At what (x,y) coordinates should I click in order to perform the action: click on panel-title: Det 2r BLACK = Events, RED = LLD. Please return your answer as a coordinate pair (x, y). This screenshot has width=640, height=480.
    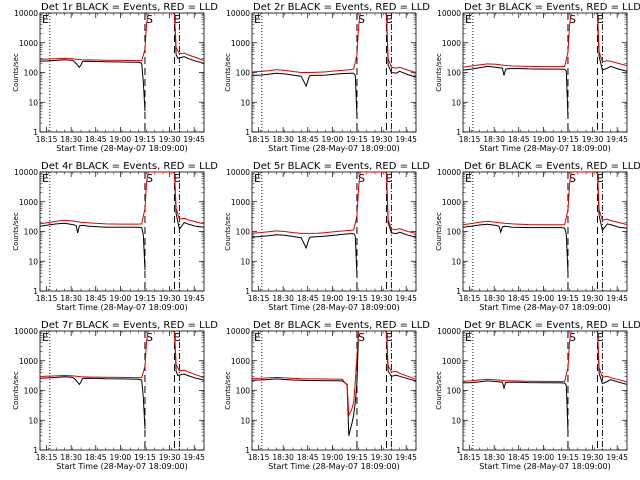
    Looking at the image, I should click on (341, 7).